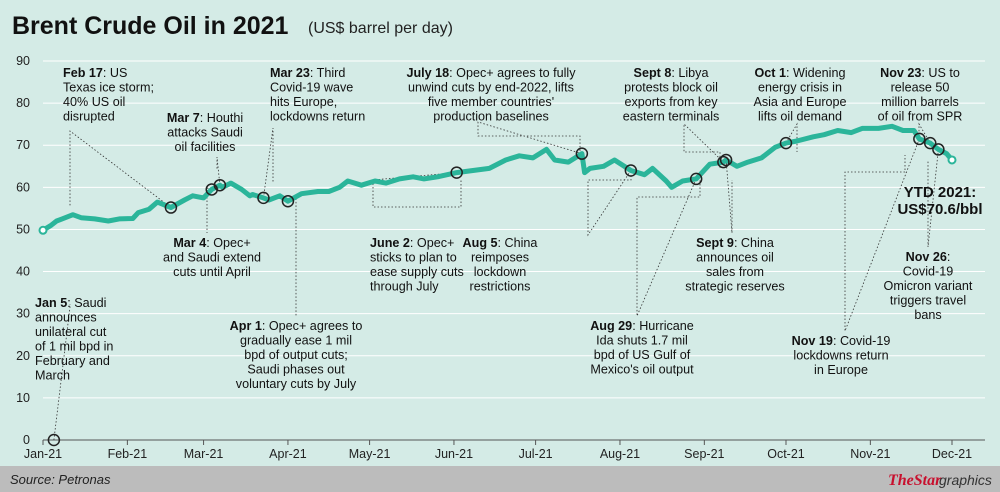  What do you see at coordinates (500, 258) in the screenshot?
I see `annotation-line: reimposes` at bounding box center [500, 258].